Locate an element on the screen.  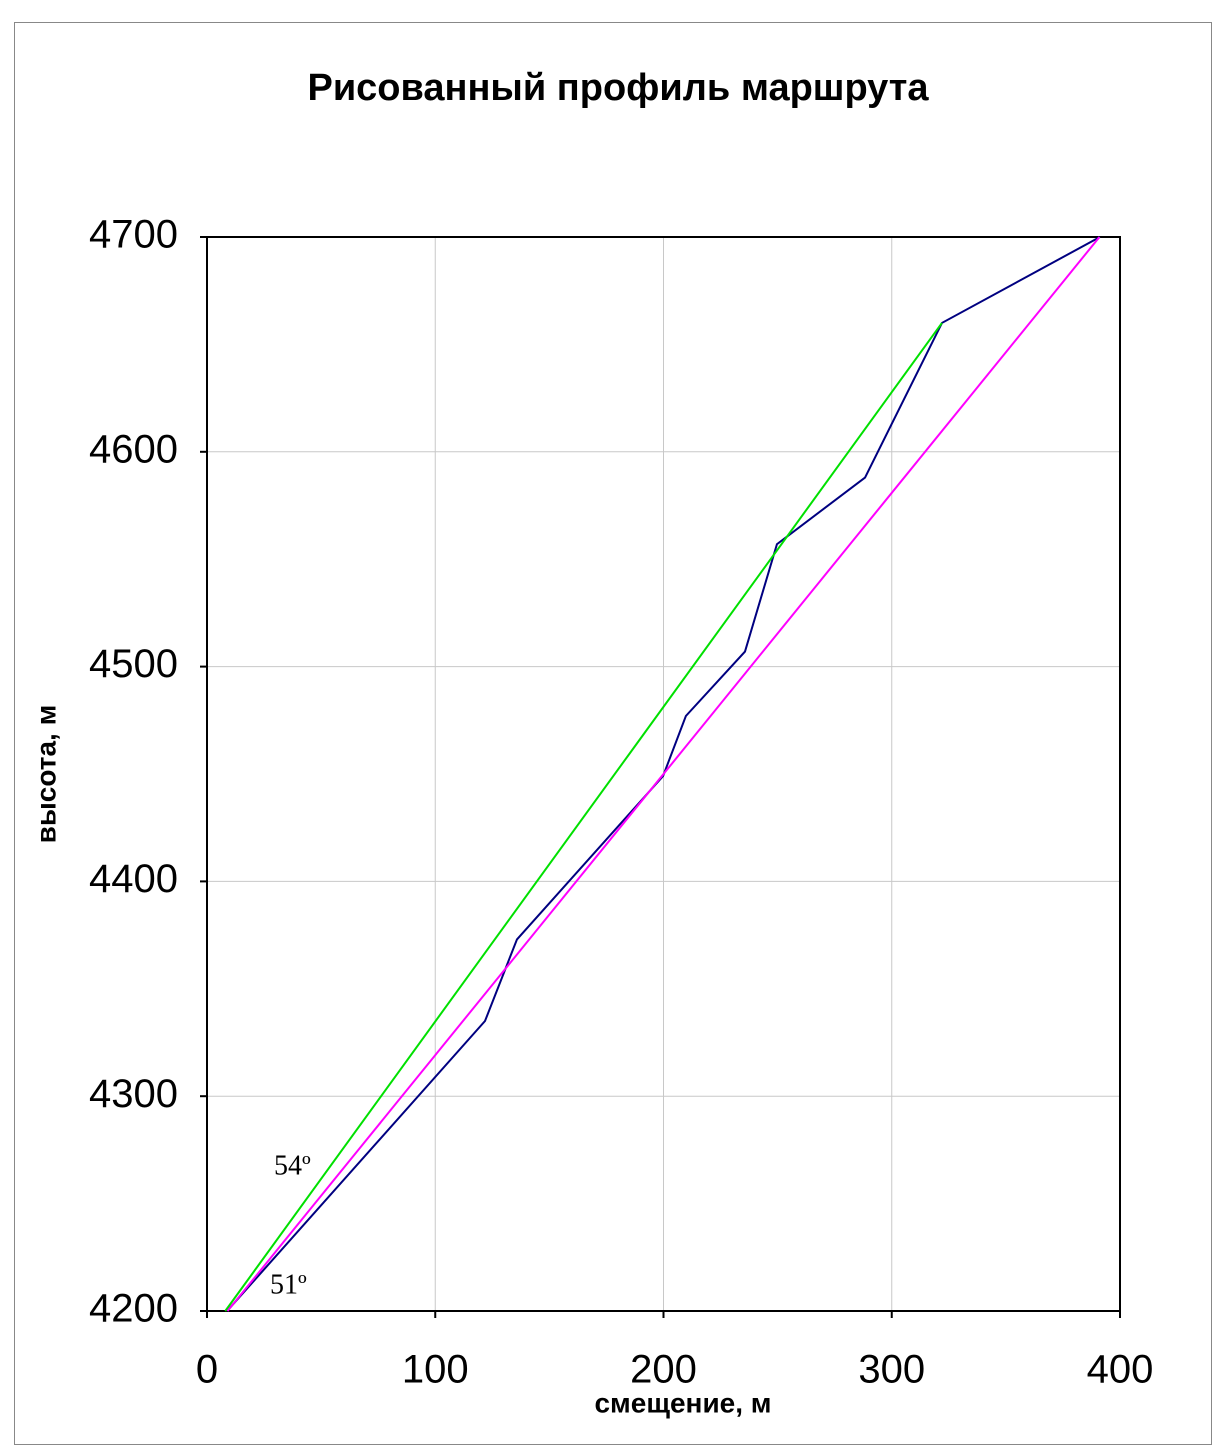
x-tick-label: 100 is located at coordinates (435, 1370).